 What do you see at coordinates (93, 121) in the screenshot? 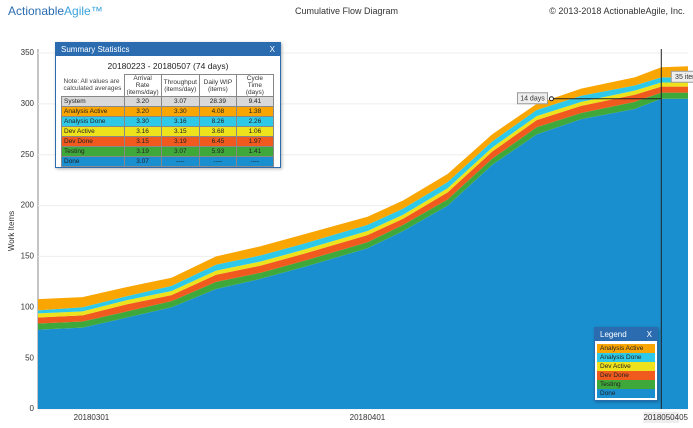
I see `table-cell: Analysis Done` at bounding box center [93, 121].